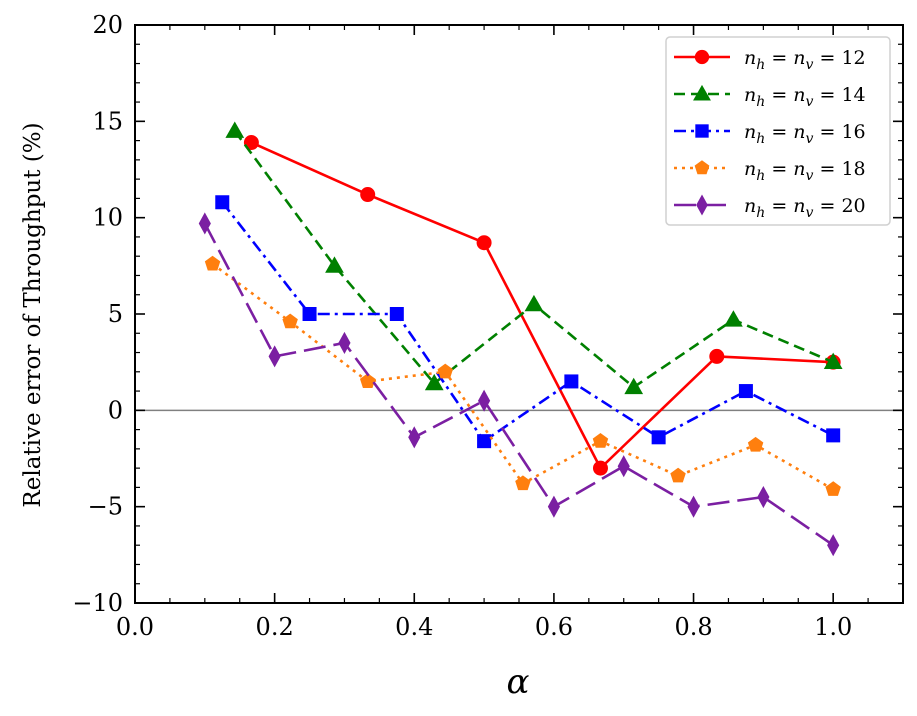 The image size is (917, 716). I want to click on legend-entry: nh = nv = 16, so click(770, 134).